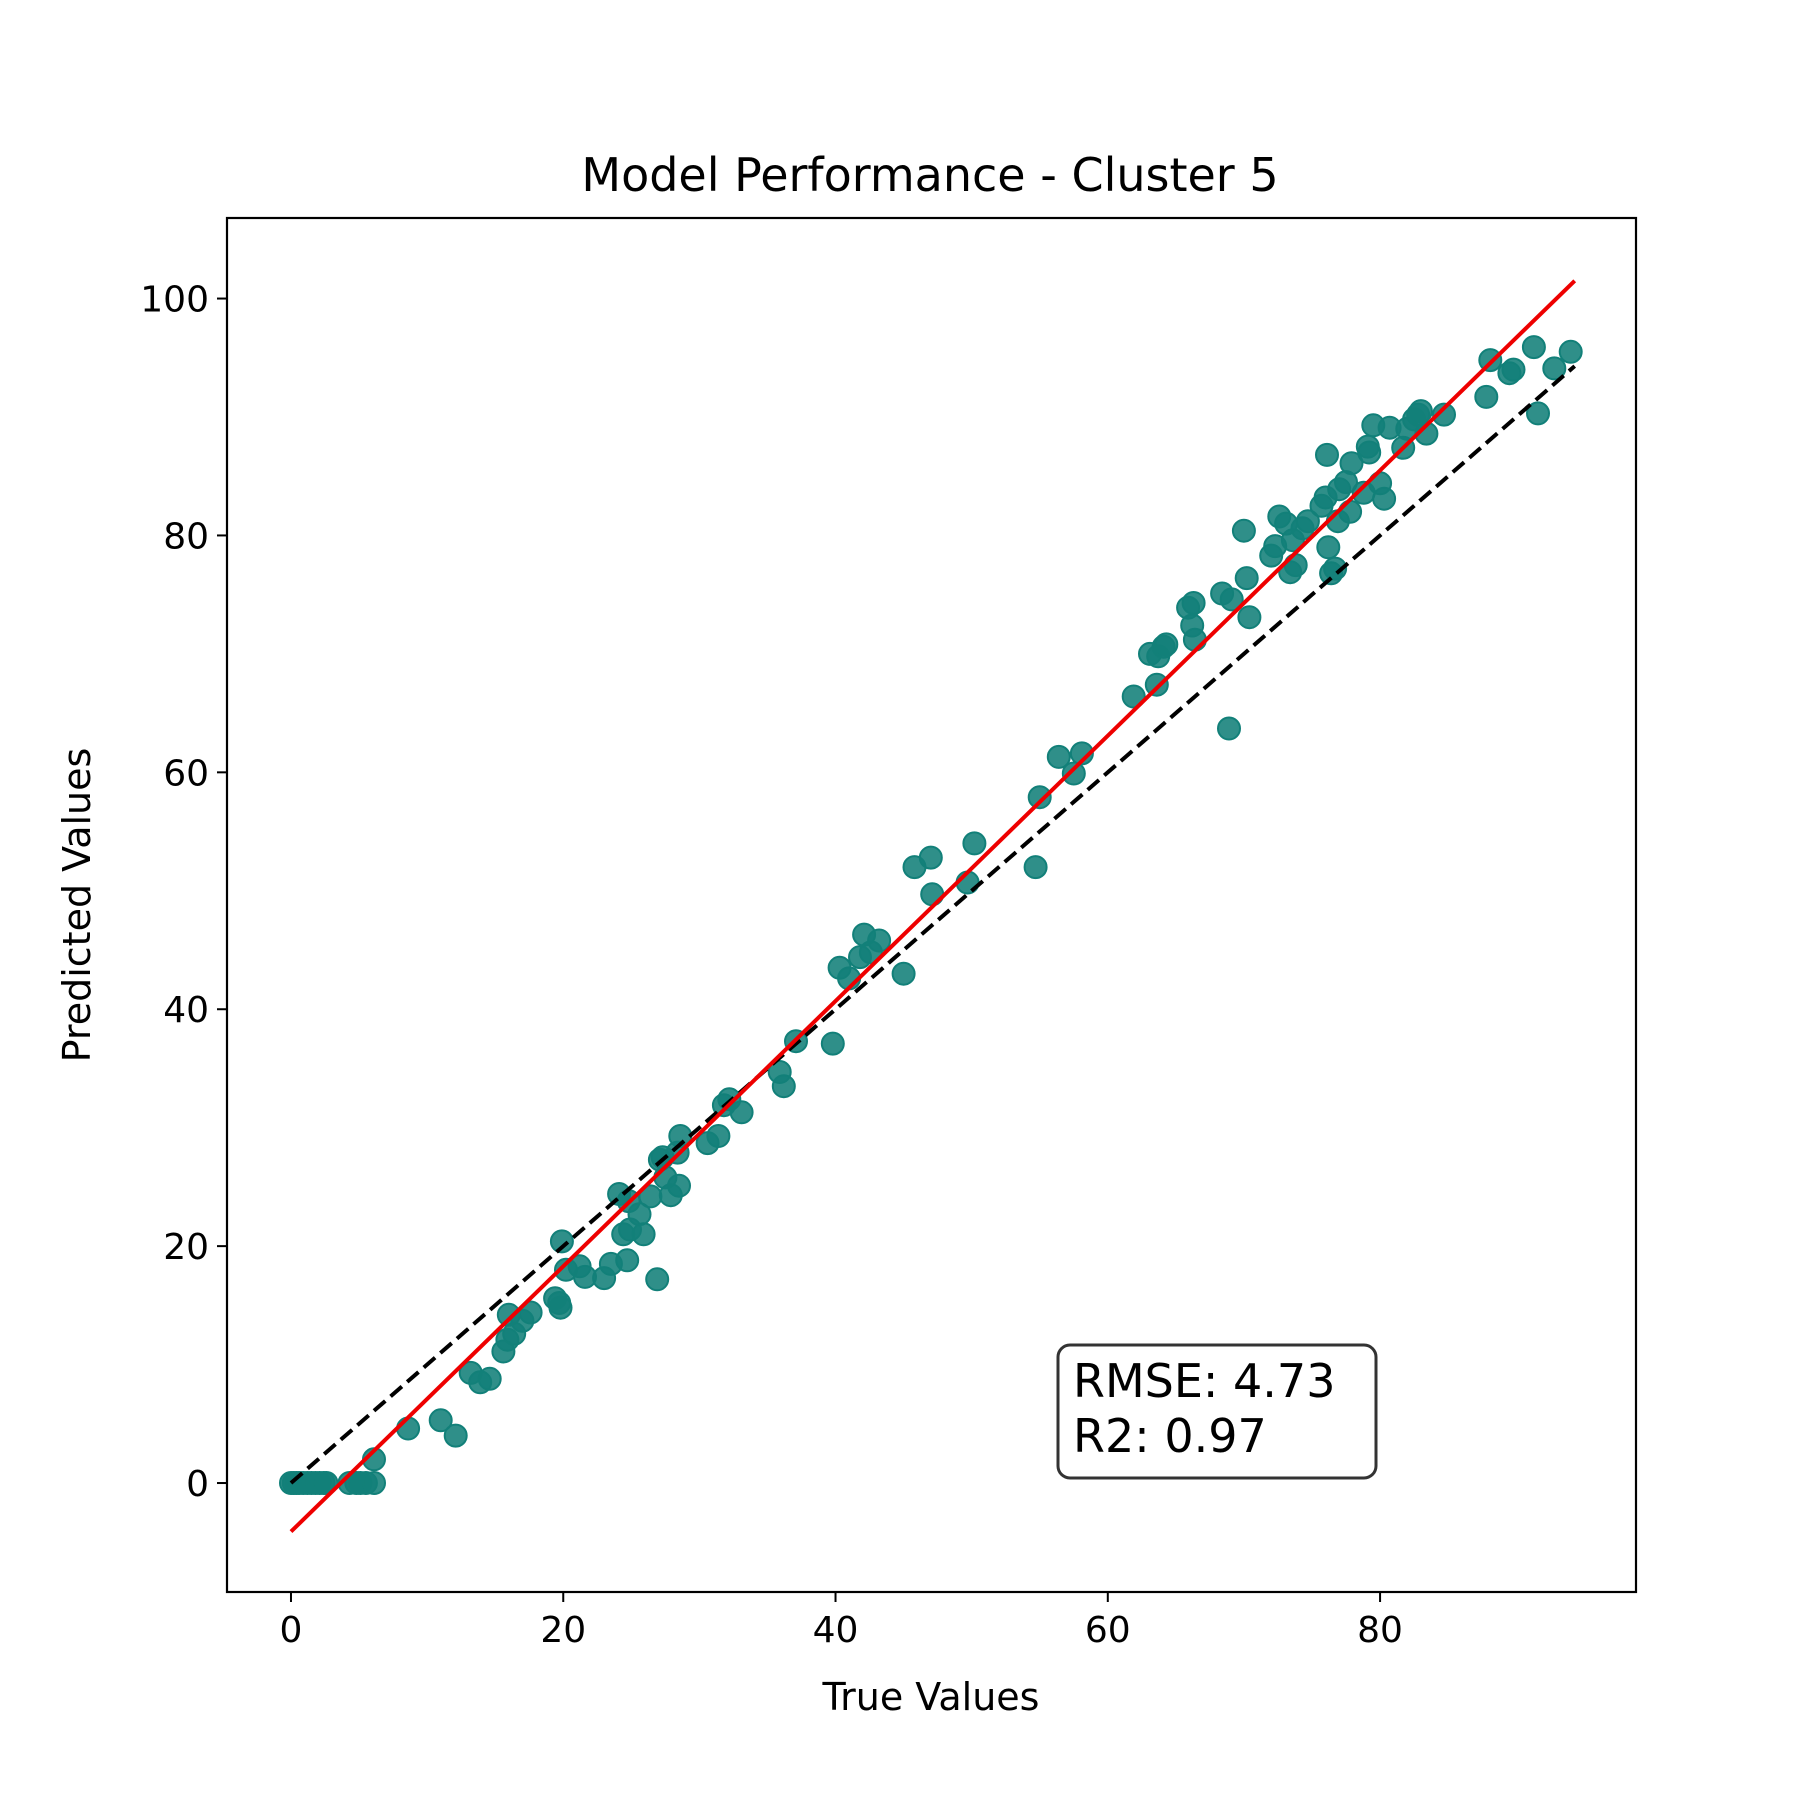  What do you see at coordinates (931, 1697) in the screenshot?
I see `x-axis-label: True Values` at bounding box center [931, 1697].